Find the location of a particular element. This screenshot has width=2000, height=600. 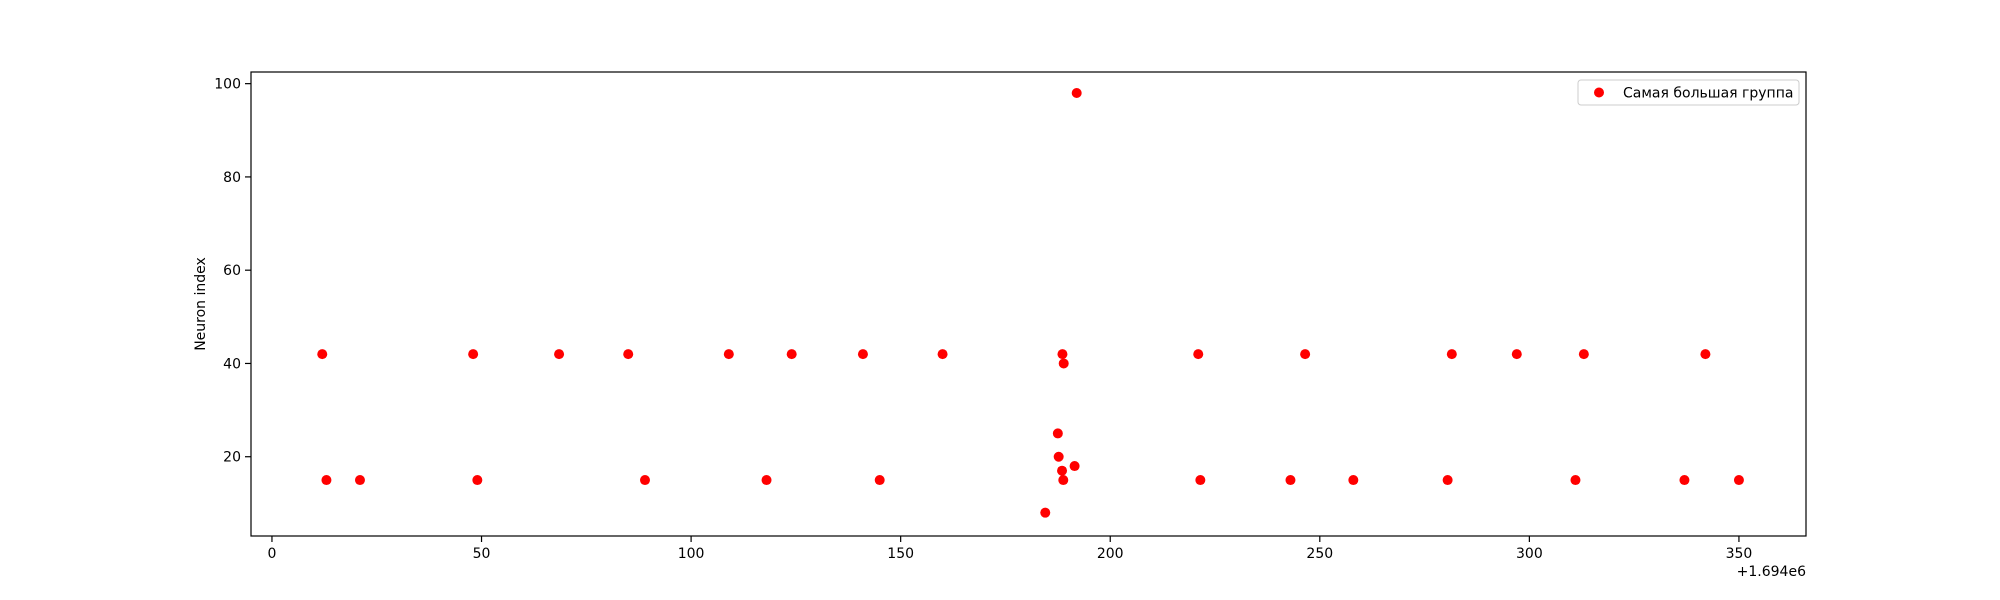

x-tick-label: 200 is located at coordinates (1110, 554).